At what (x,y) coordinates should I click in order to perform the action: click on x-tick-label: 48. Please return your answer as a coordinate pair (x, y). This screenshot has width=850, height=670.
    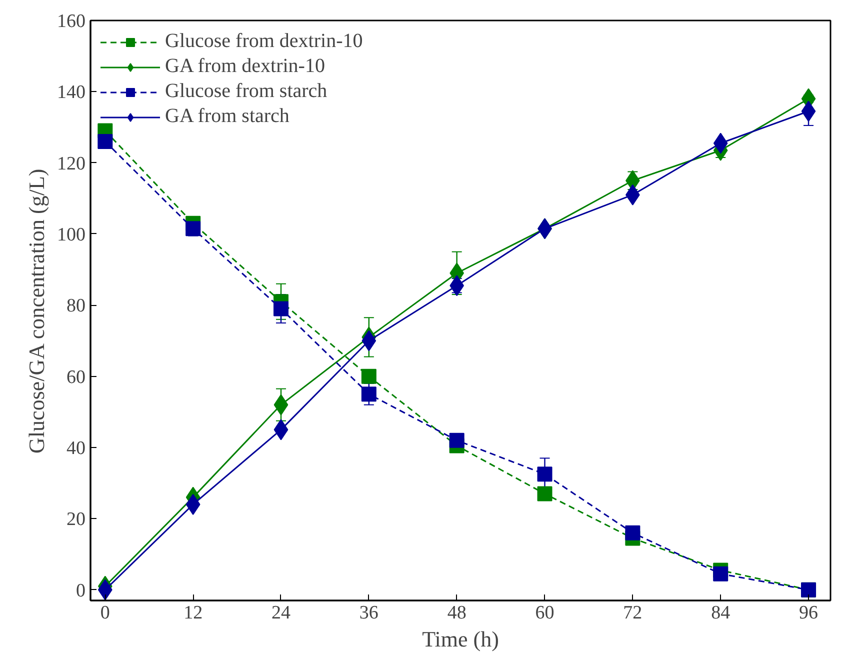
    Looking at the image, I should click on (456, 613).